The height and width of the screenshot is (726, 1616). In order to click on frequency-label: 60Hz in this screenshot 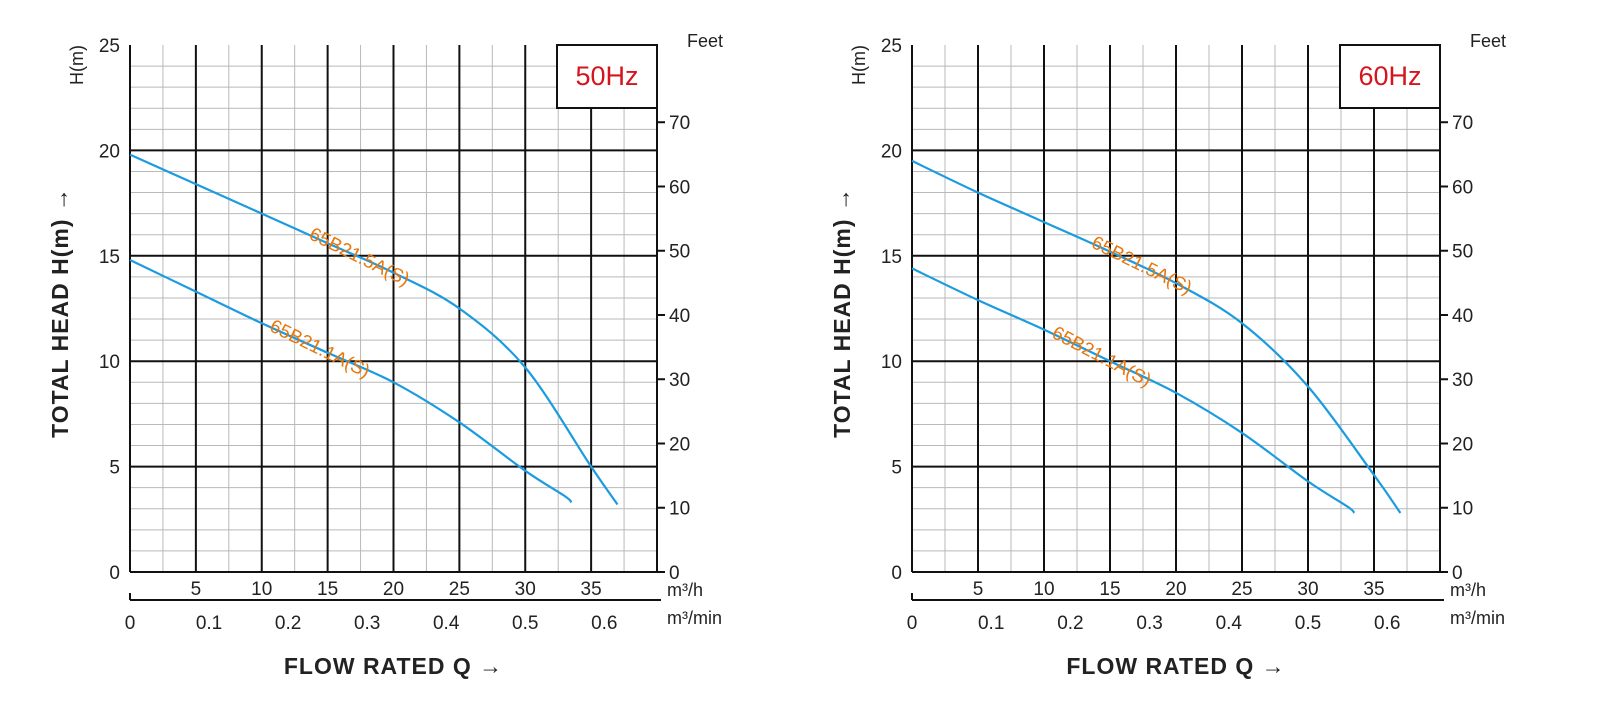, I will do `click(1389, 76)`.